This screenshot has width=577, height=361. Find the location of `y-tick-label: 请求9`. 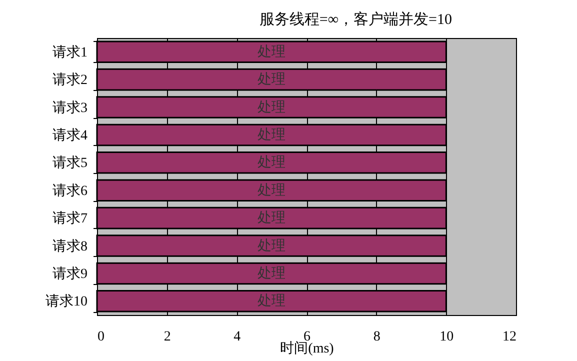

y-tick-label: 请求9 is located at coordinates (70, 274).